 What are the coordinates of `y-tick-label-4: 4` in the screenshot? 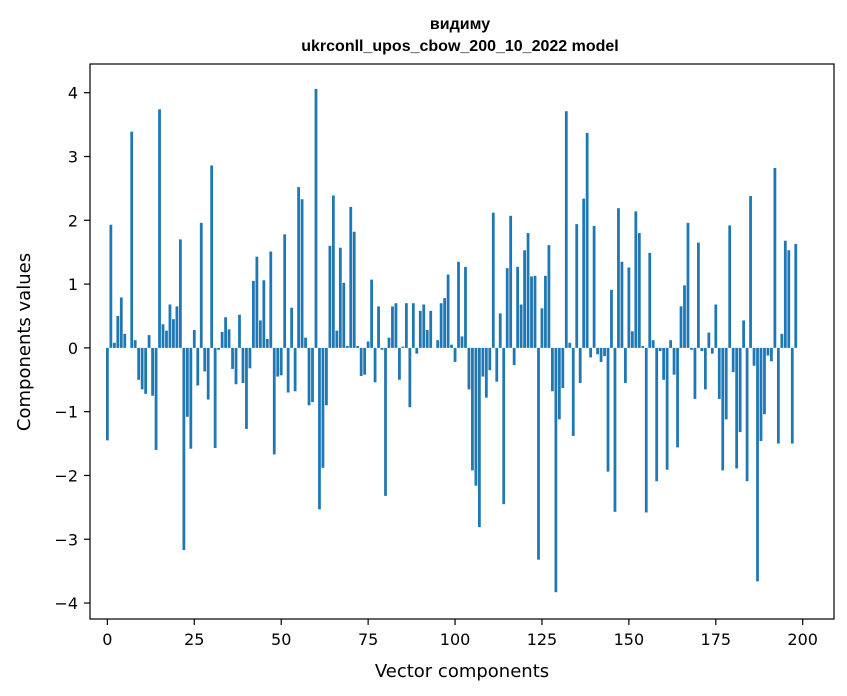 It's located at (73, 93).